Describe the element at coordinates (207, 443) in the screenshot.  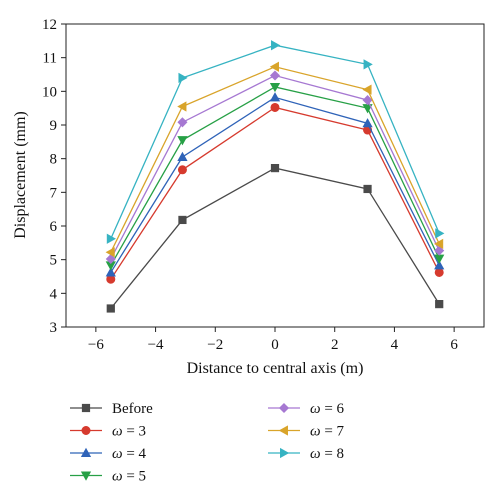
I see `legend: Before ω = 3 ω = 4 ω = 5 ω = 6 ω = 7 ω = 8` at that location.